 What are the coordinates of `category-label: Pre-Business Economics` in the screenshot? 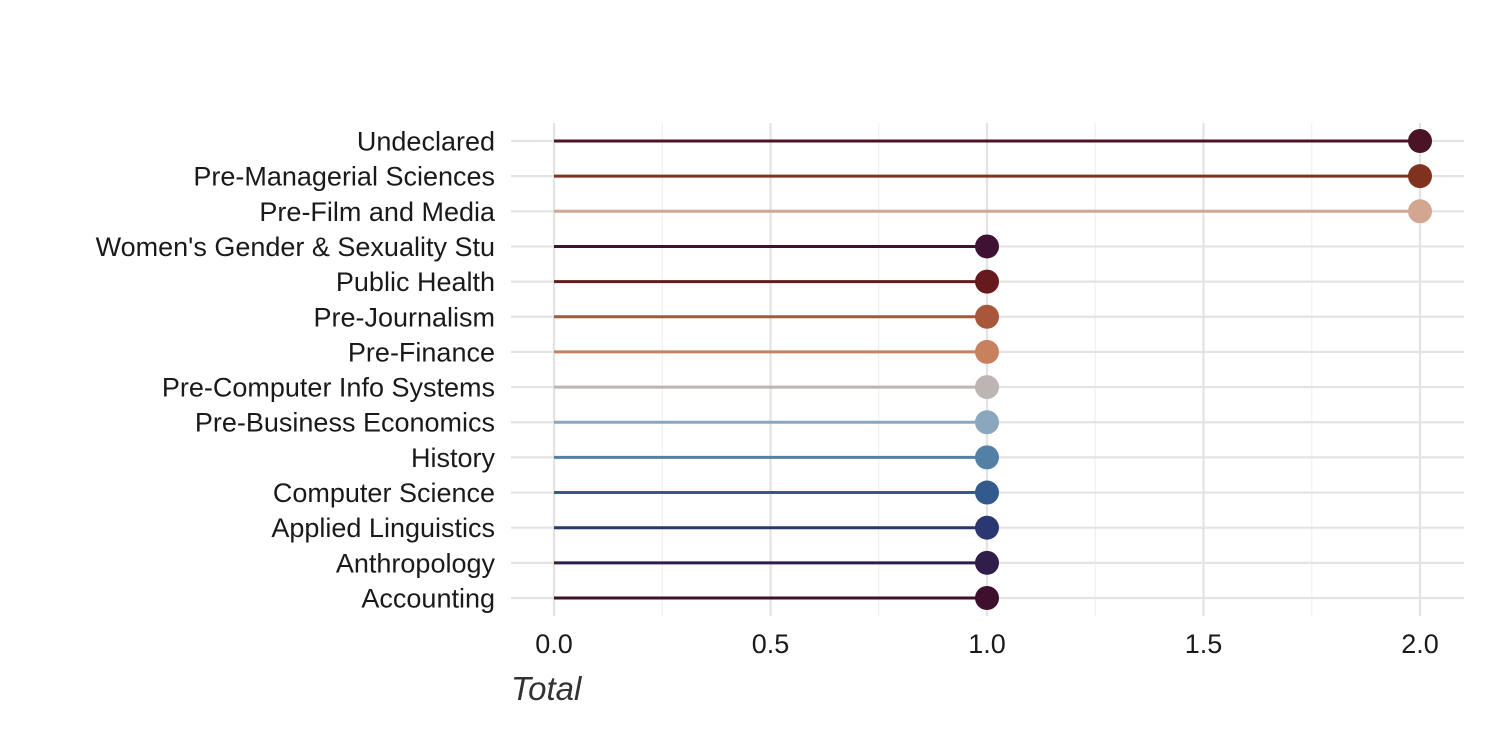 It's located at (345, 423).